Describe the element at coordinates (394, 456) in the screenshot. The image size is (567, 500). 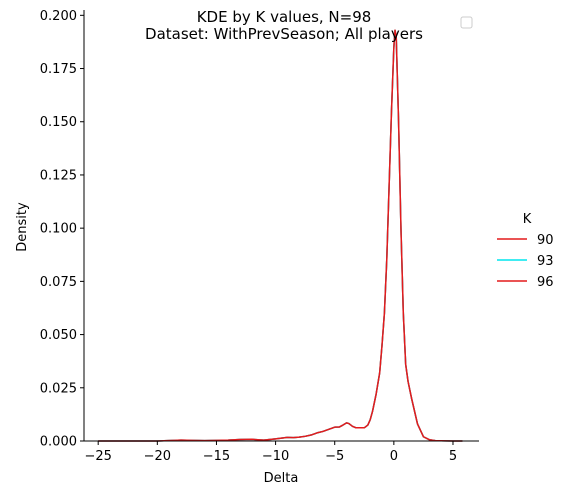
I see `x-tick-label: 0` at that location.